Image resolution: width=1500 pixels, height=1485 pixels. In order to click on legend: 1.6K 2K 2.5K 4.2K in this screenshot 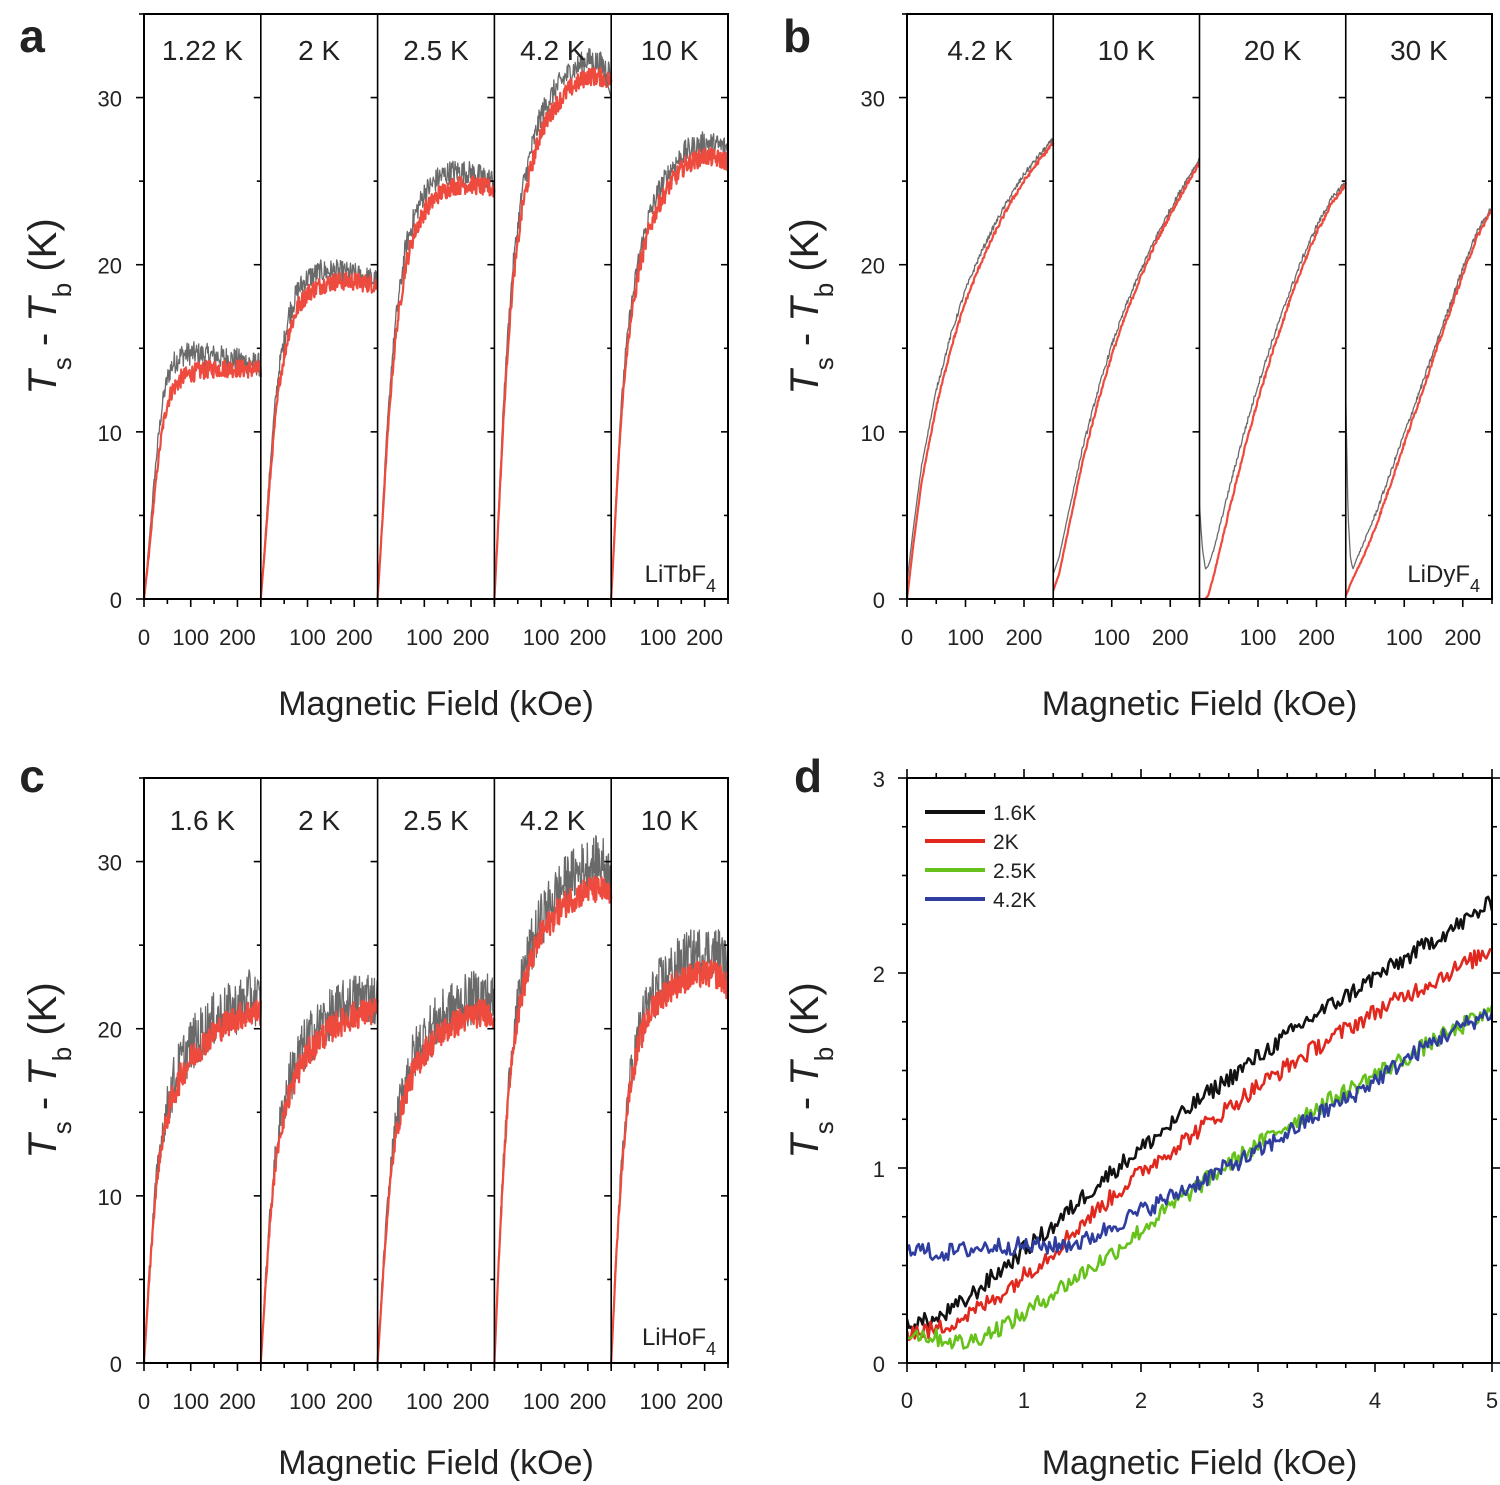, I will do `click(980, 857)`.